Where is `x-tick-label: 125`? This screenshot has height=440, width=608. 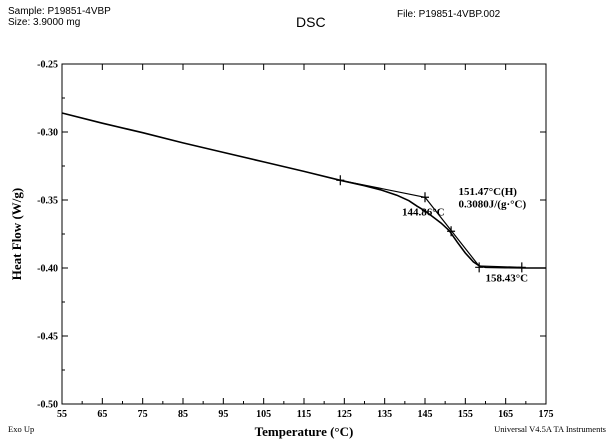 x-tick-label: 125 is located at coordinates (344, 414).